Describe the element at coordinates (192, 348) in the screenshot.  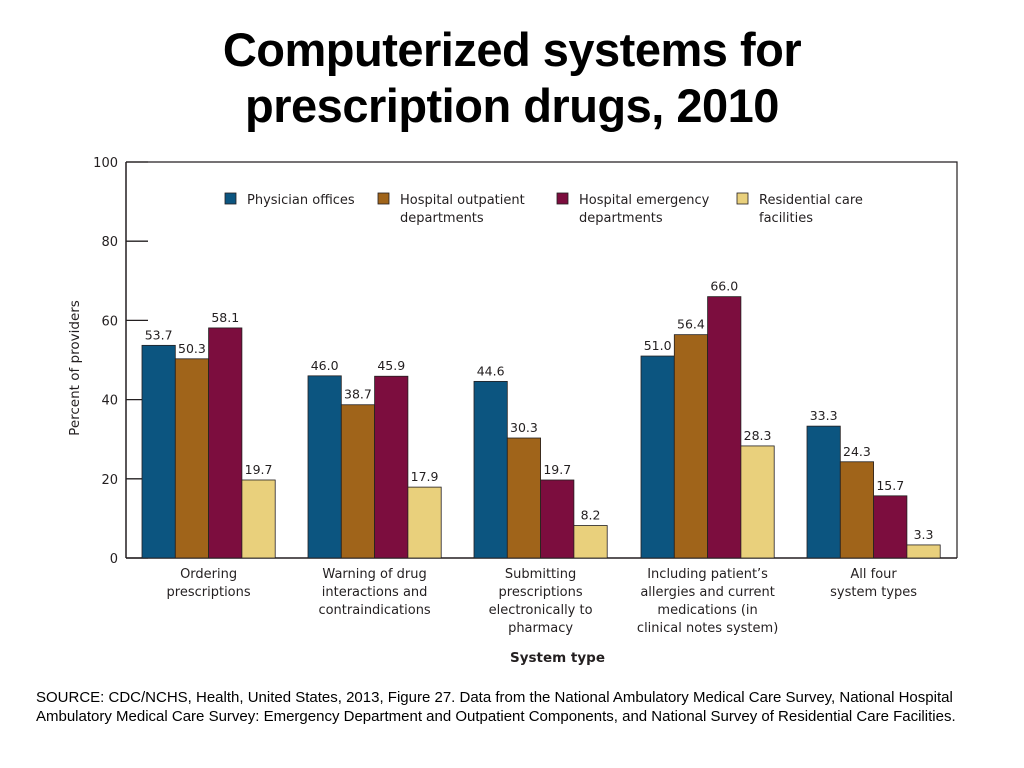
I see `bar-value-label: 50.3` at that location.